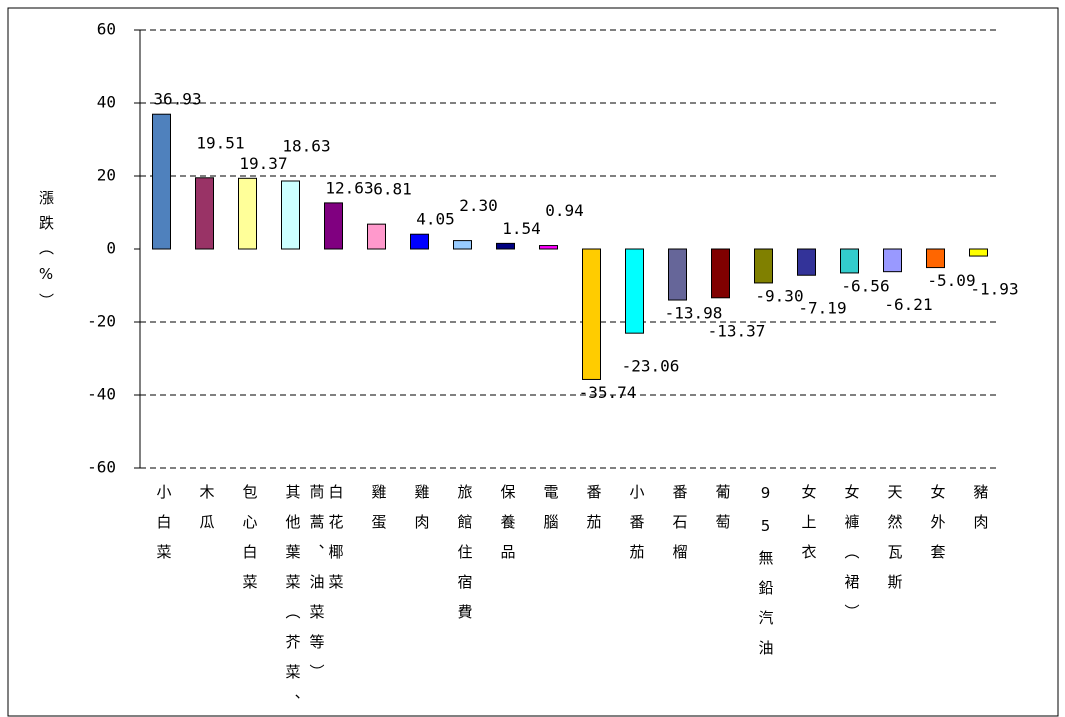  I want to click on x-tick-label: 其他葉菜（芥菜、茼蒿、油菜等）, so click(304, 600).